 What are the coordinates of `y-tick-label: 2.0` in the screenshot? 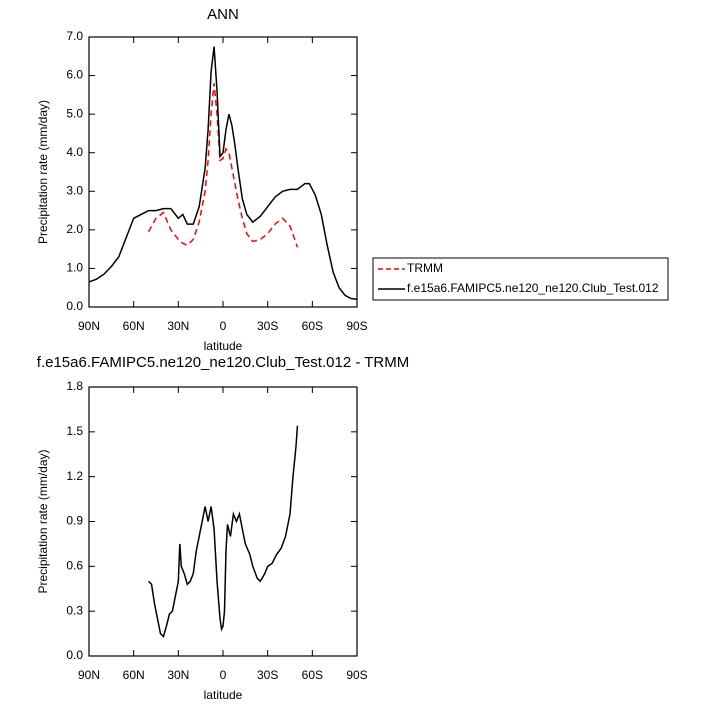 It's located at (74, 229).